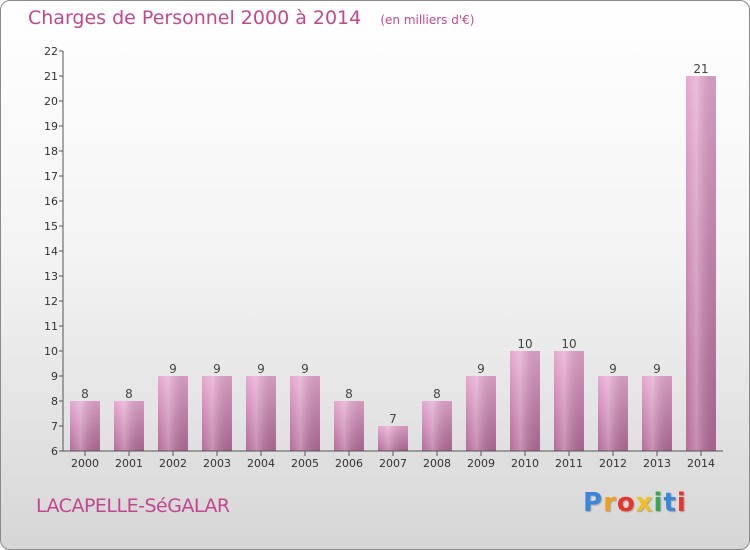 This screenshot has height=550, width=750. Describe the element at coordinates (129, 463) in the screenshot. I see `x-tick-label: 2001` at that location.